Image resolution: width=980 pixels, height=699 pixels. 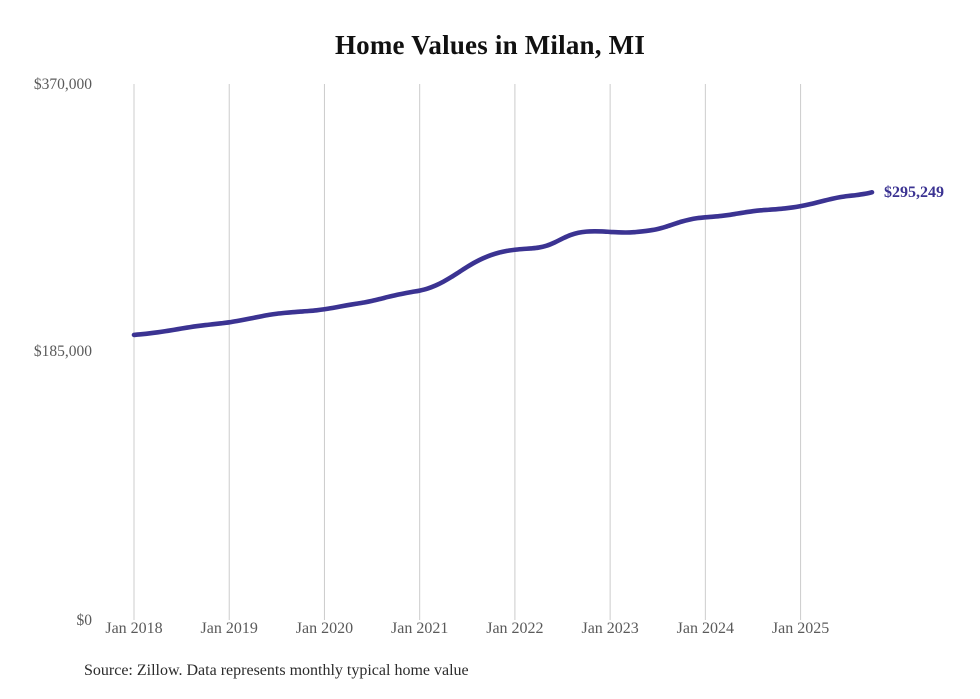 I want to click on end-value-annotation: $295,249, so click(x=914, y=193).